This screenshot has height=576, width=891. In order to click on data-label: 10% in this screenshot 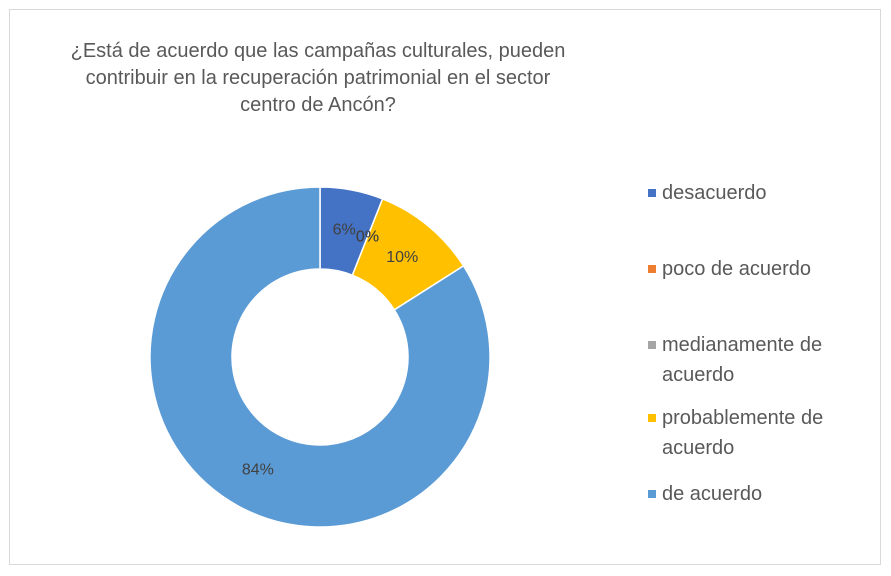, I will do `click(402, 257)`.